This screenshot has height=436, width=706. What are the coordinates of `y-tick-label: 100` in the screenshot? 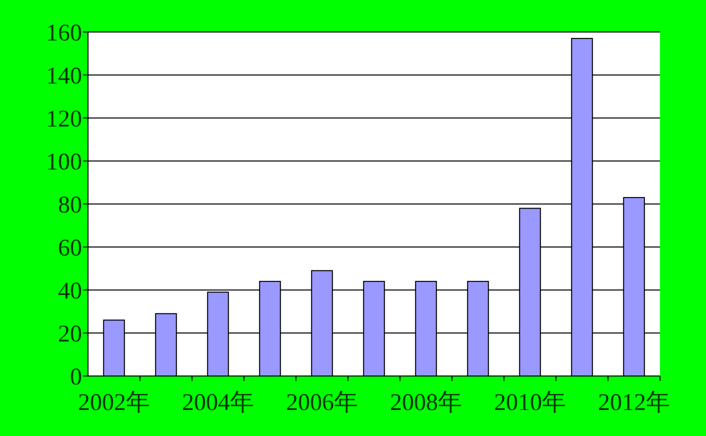 It's located at (64, 162).